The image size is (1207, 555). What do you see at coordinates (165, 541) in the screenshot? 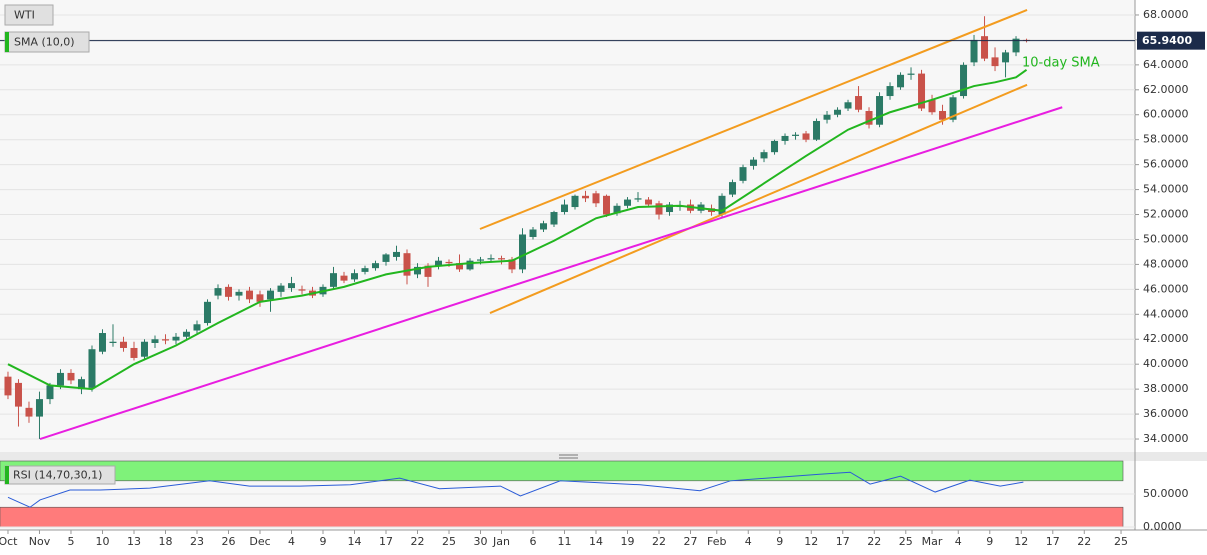
I see `x-tick-label: 18` at bounding box center [165, 541].